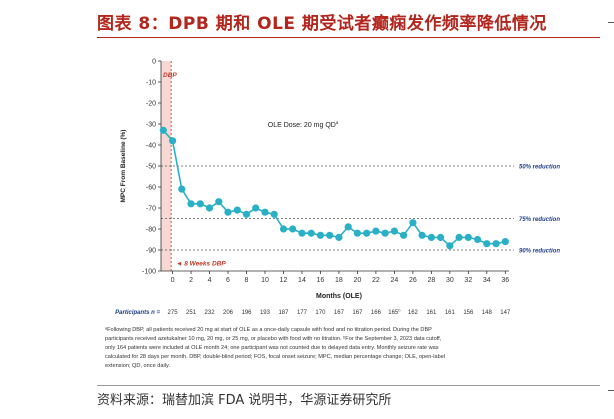  I want to click on y-tick-label: -90, so click(151, 251).